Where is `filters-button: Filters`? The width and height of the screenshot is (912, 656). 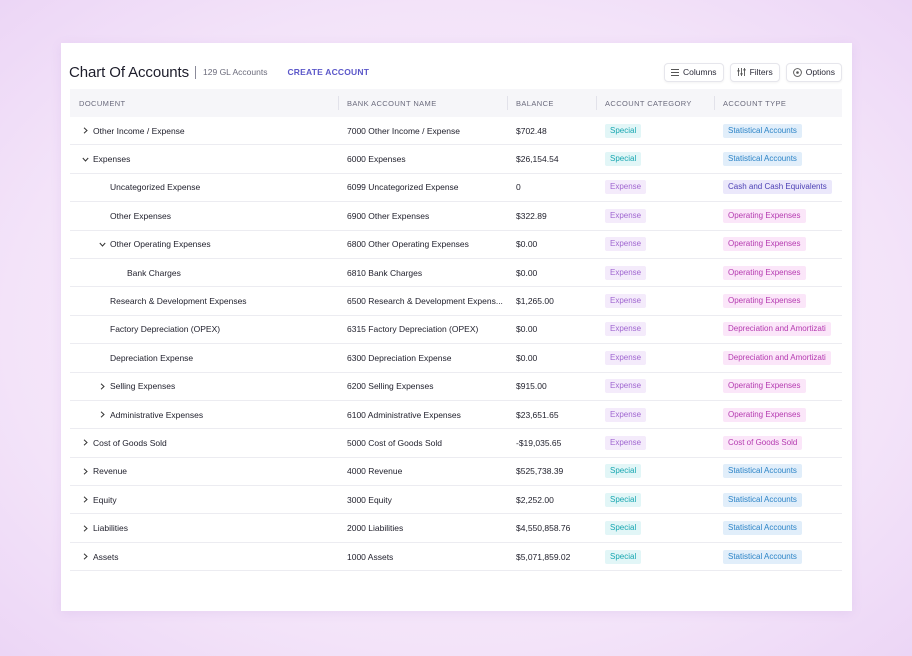 filters-button: Filters is located at coordinates (755, 72).